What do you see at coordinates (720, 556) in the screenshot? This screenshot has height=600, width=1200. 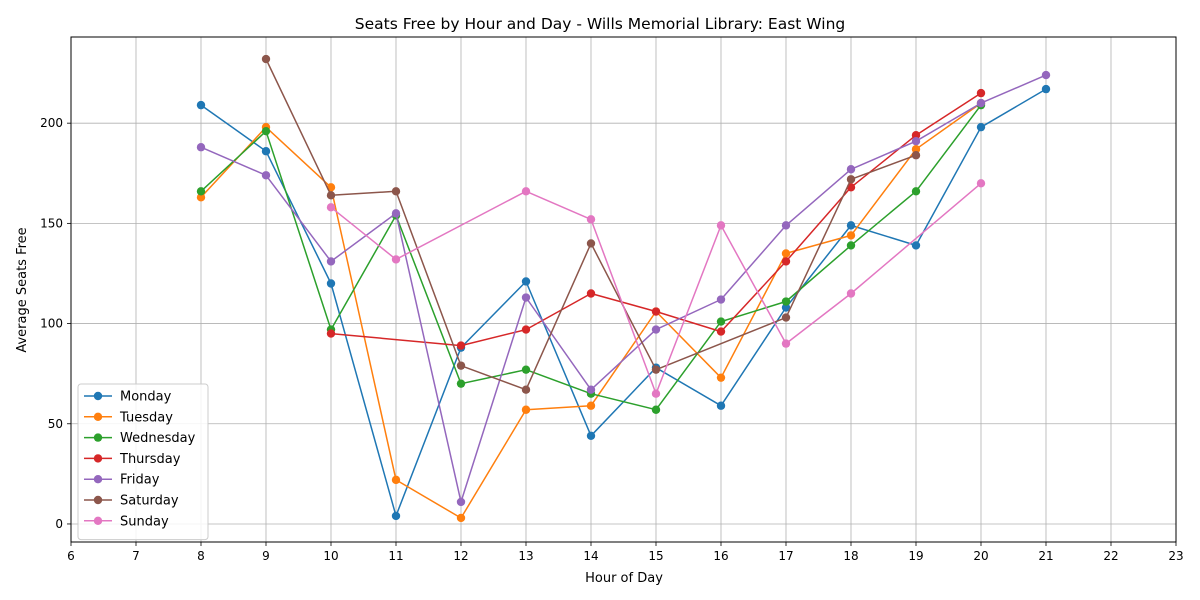 I see `x-tick-label: 16` at bounding box center [720, 556].